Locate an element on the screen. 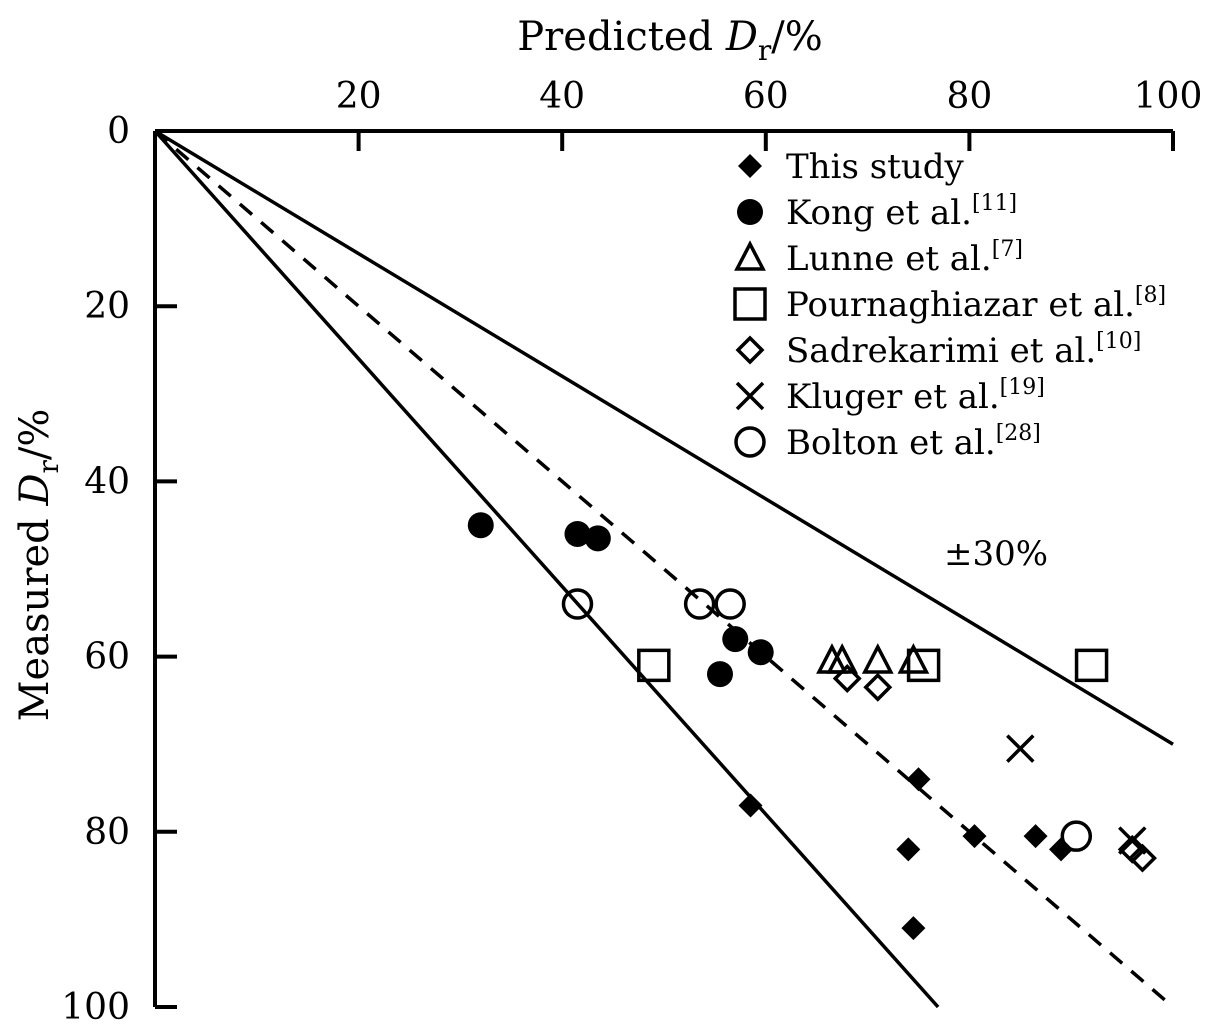 The height and width of the screenshot is (1029, 1206). legend-series-name: This study is located at coordinates (875, 167).